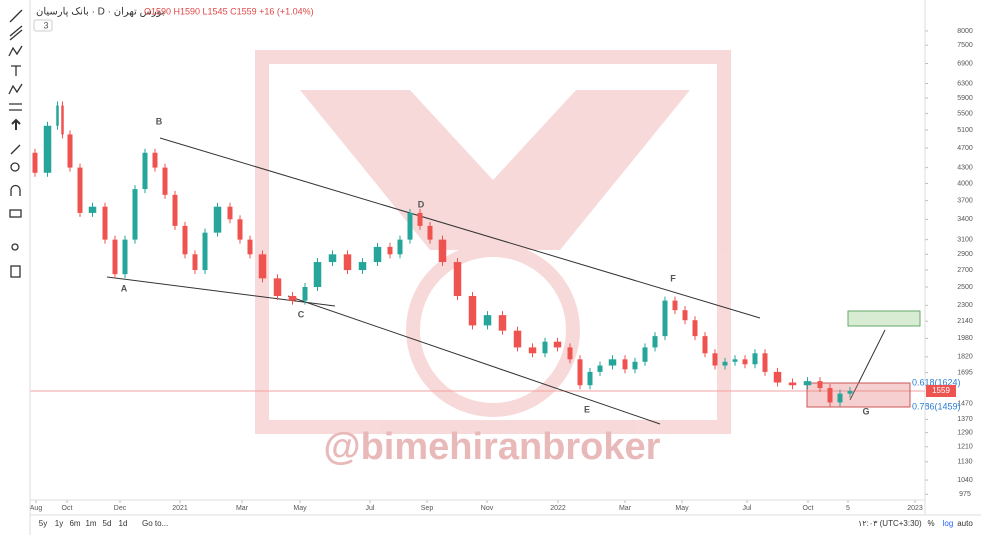  I want to click on tool-measure, so click(15, 107).